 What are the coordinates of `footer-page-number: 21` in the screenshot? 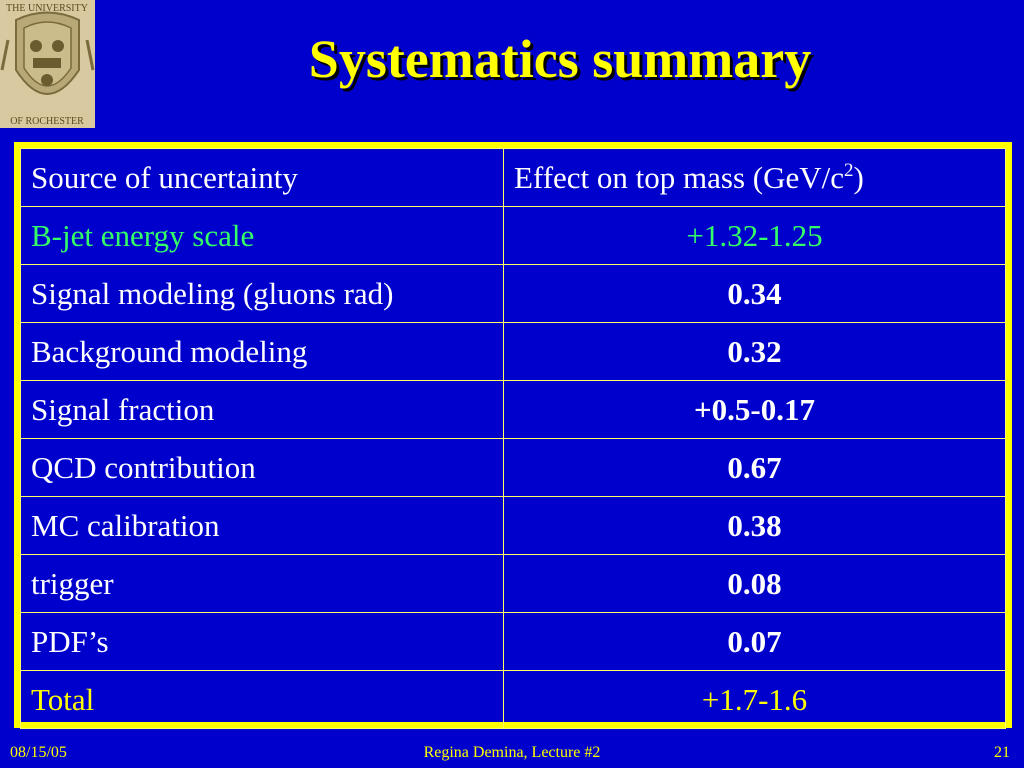 It's located at (1002, 752).